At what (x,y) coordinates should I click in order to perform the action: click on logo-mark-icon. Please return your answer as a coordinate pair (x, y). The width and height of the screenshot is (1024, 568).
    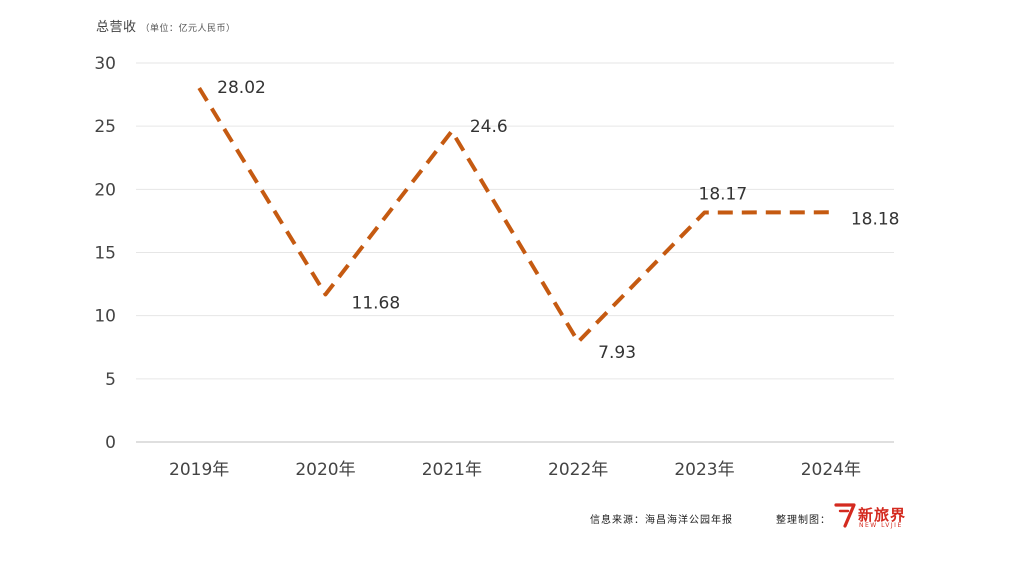
    Looking at the image, I should click on (845, 515).